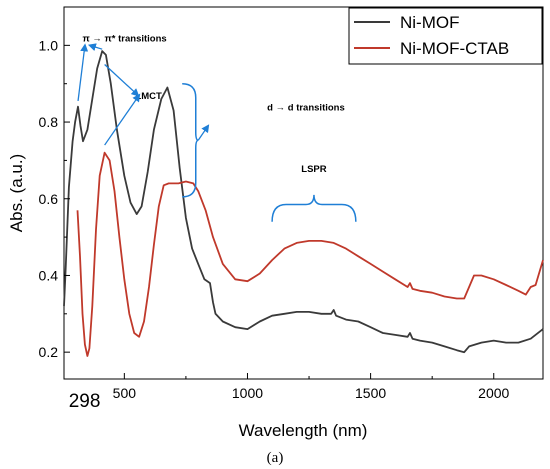  I want to click on y-tick-label: 0.2, so click(49, 352).